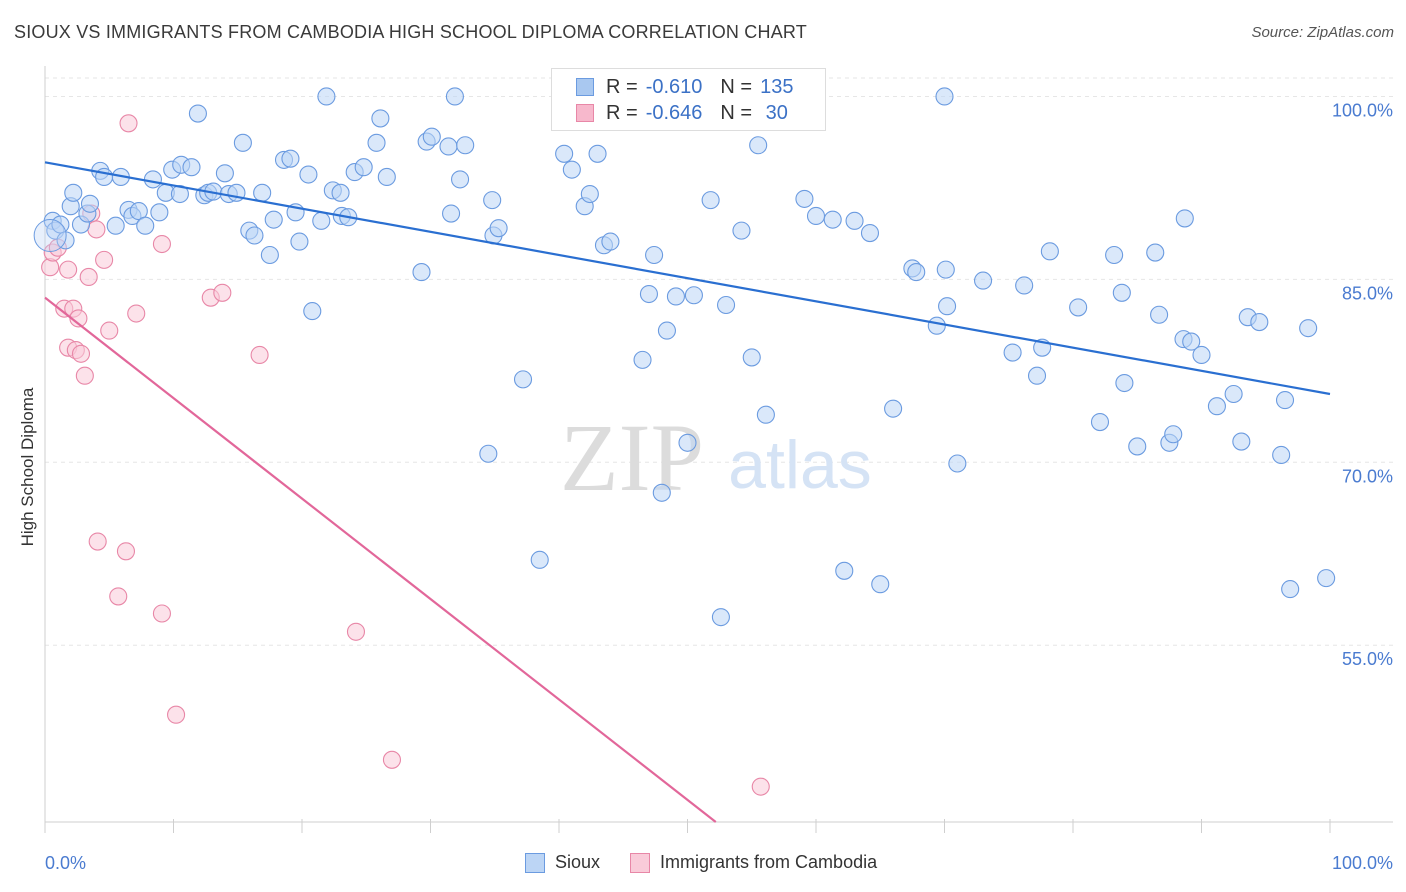 The height and width of the screenshot is (892, 1406). I want to click on y-tick-label: 100.0%, so click(1362, 110).